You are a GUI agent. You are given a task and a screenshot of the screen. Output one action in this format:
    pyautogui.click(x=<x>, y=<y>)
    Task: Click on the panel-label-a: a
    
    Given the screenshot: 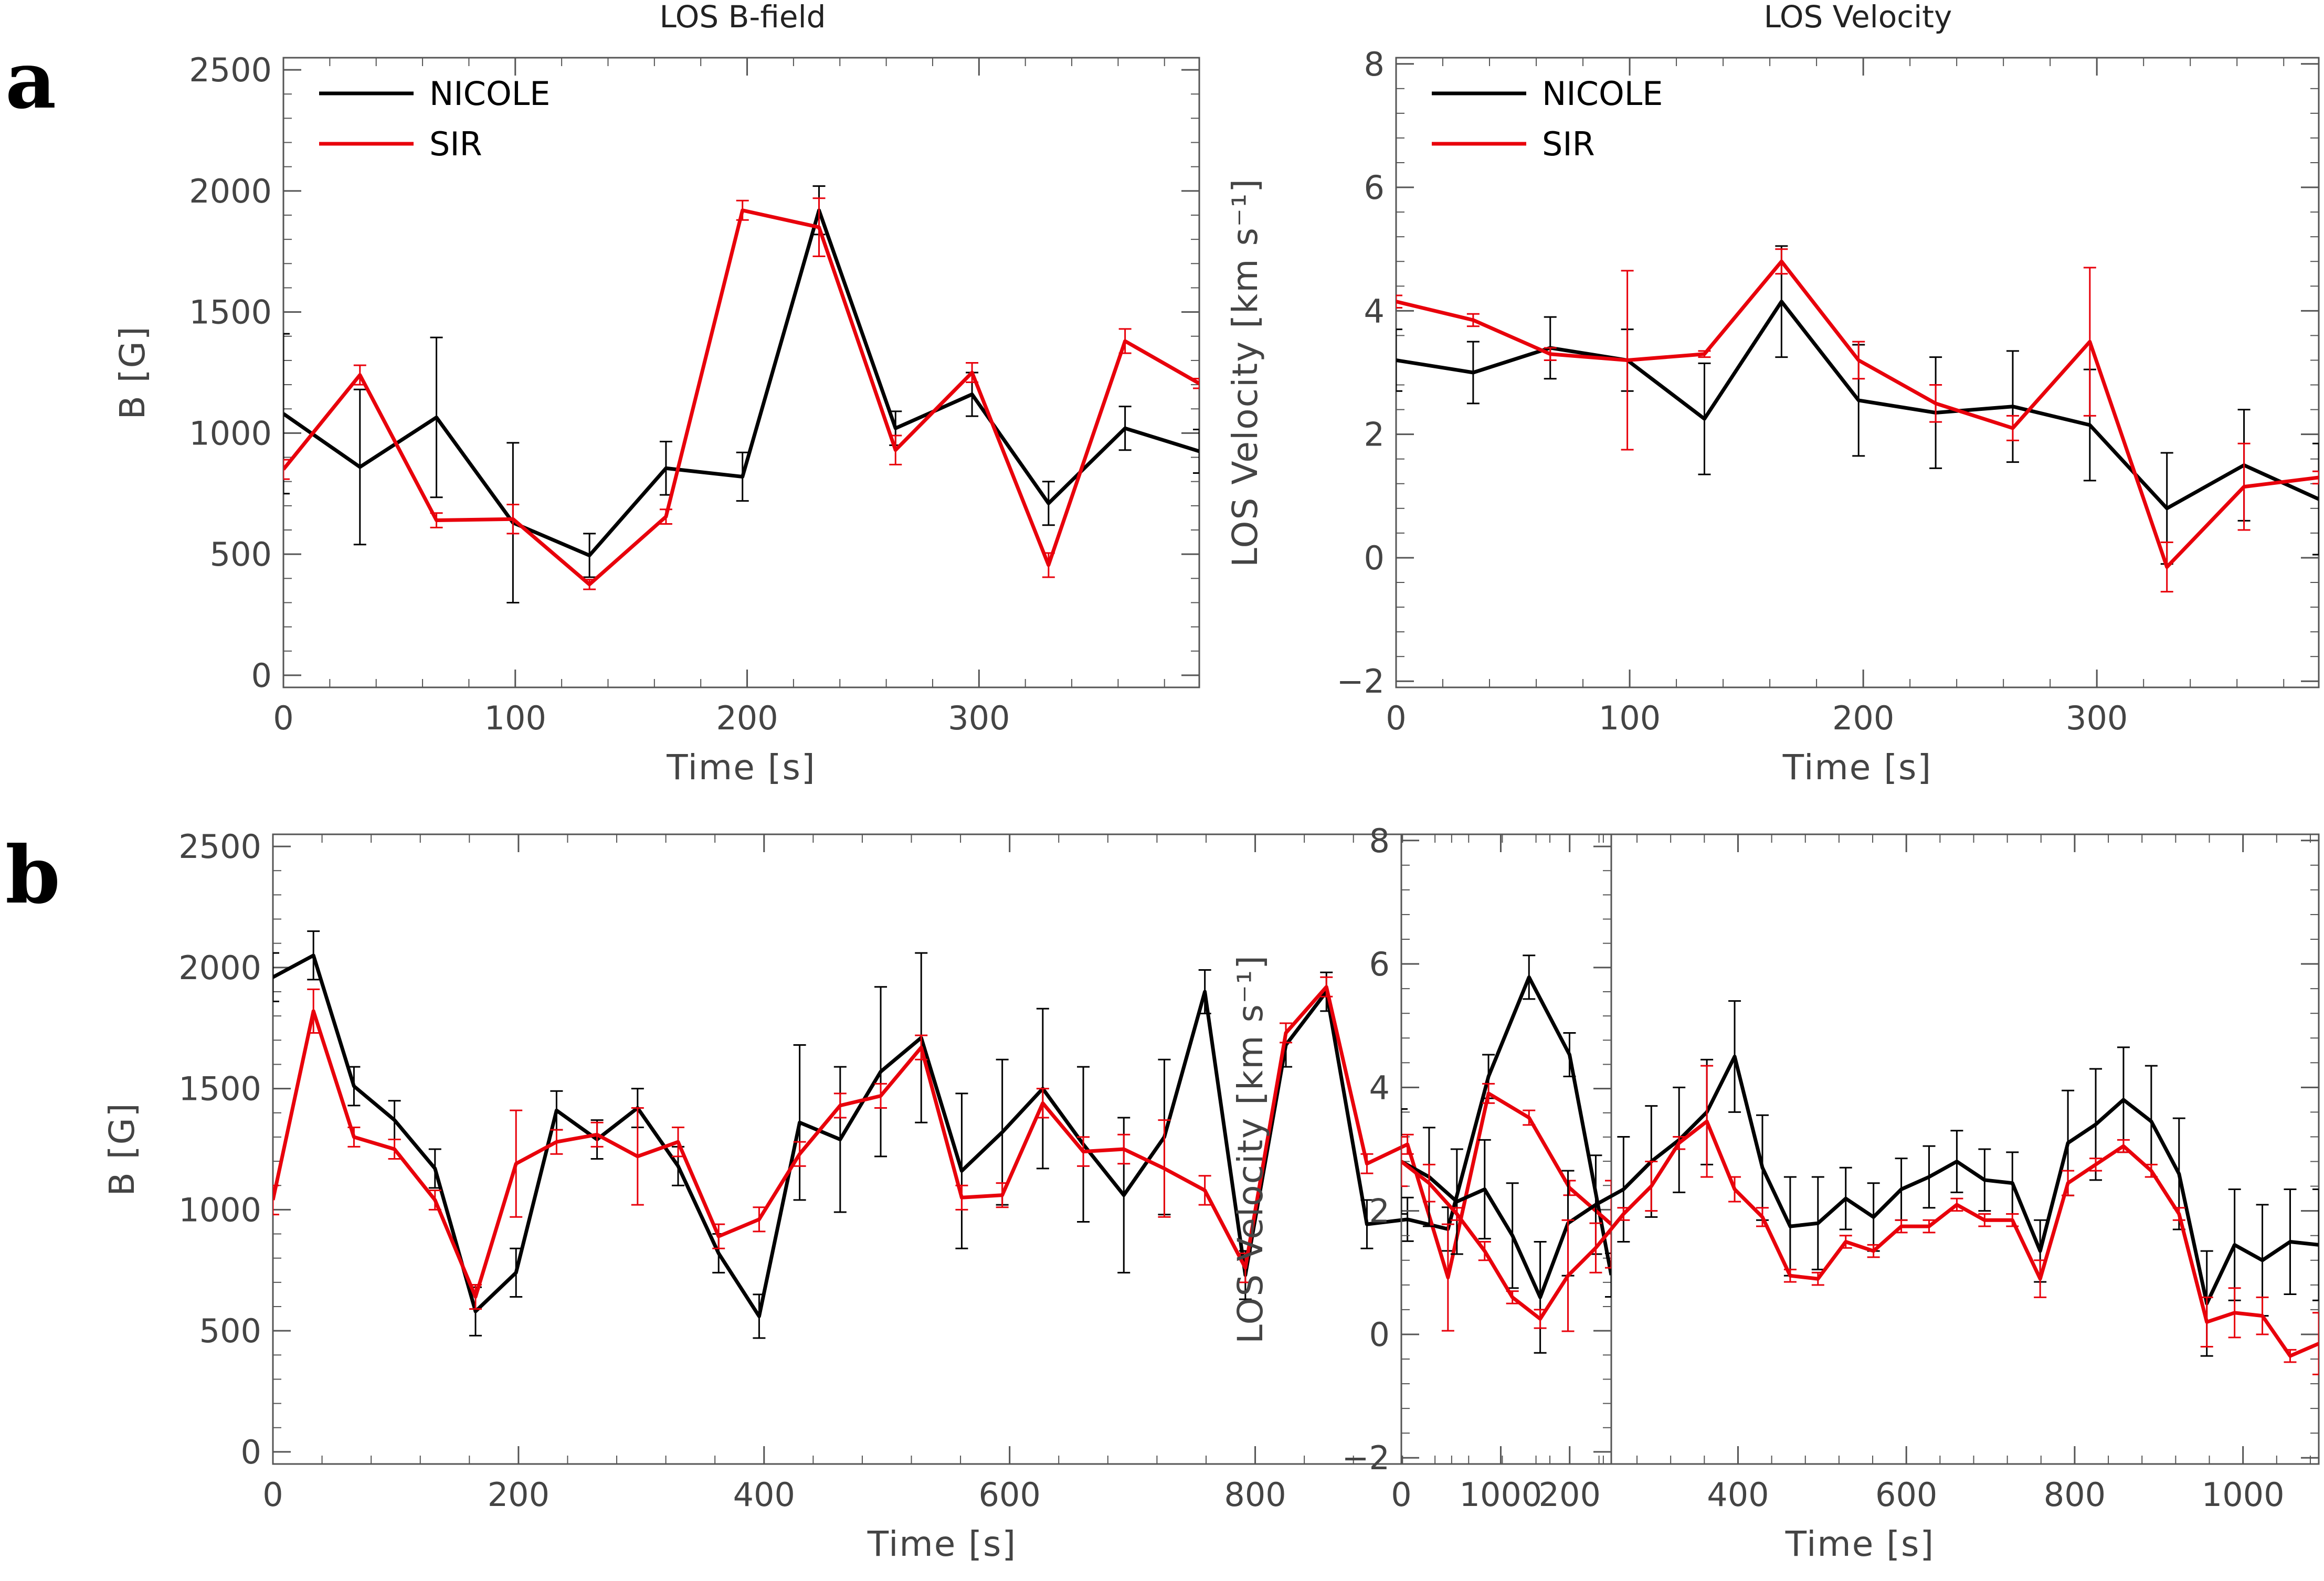 What is the action you would take?
    pyautogui.click(x=30, y=80)
    